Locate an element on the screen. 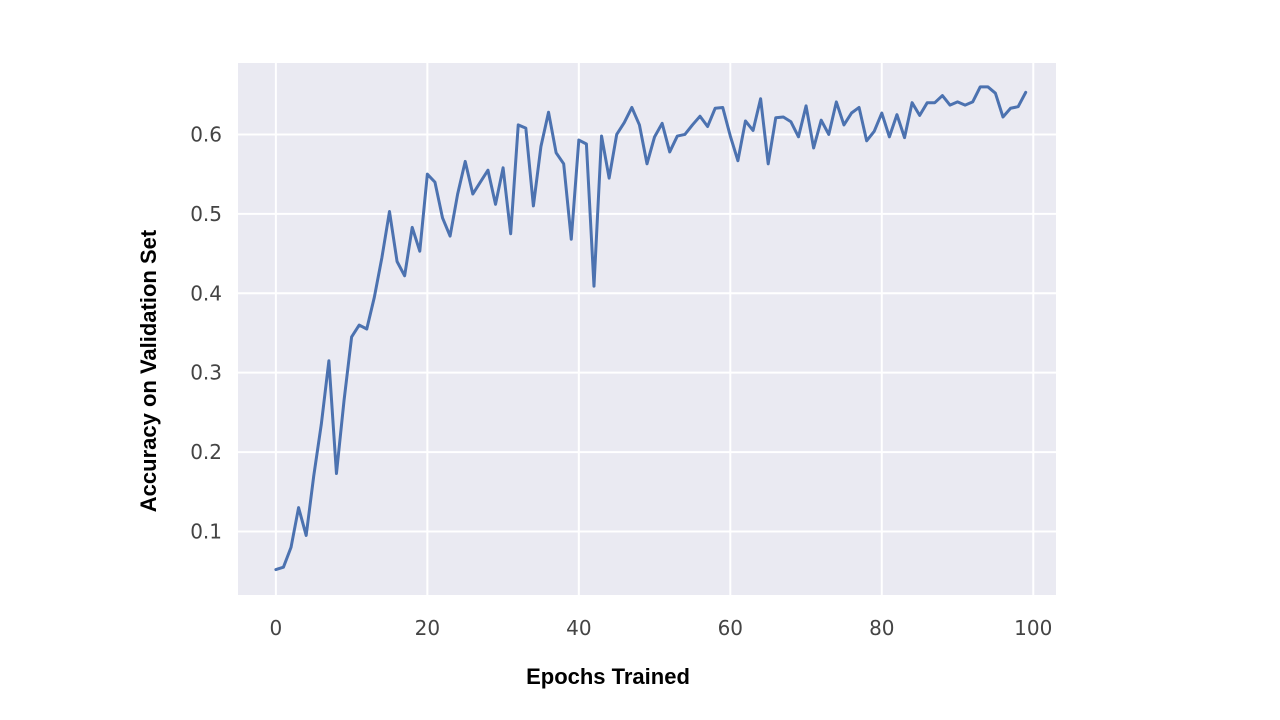 The image size is (1280, 720). y-tick-label: 0.2 is located at coordinates (206, 452).